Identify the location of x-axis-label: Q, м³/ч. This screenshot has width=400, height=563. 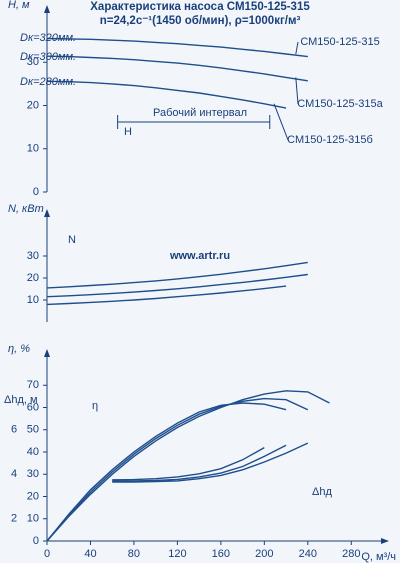
(378, 557).